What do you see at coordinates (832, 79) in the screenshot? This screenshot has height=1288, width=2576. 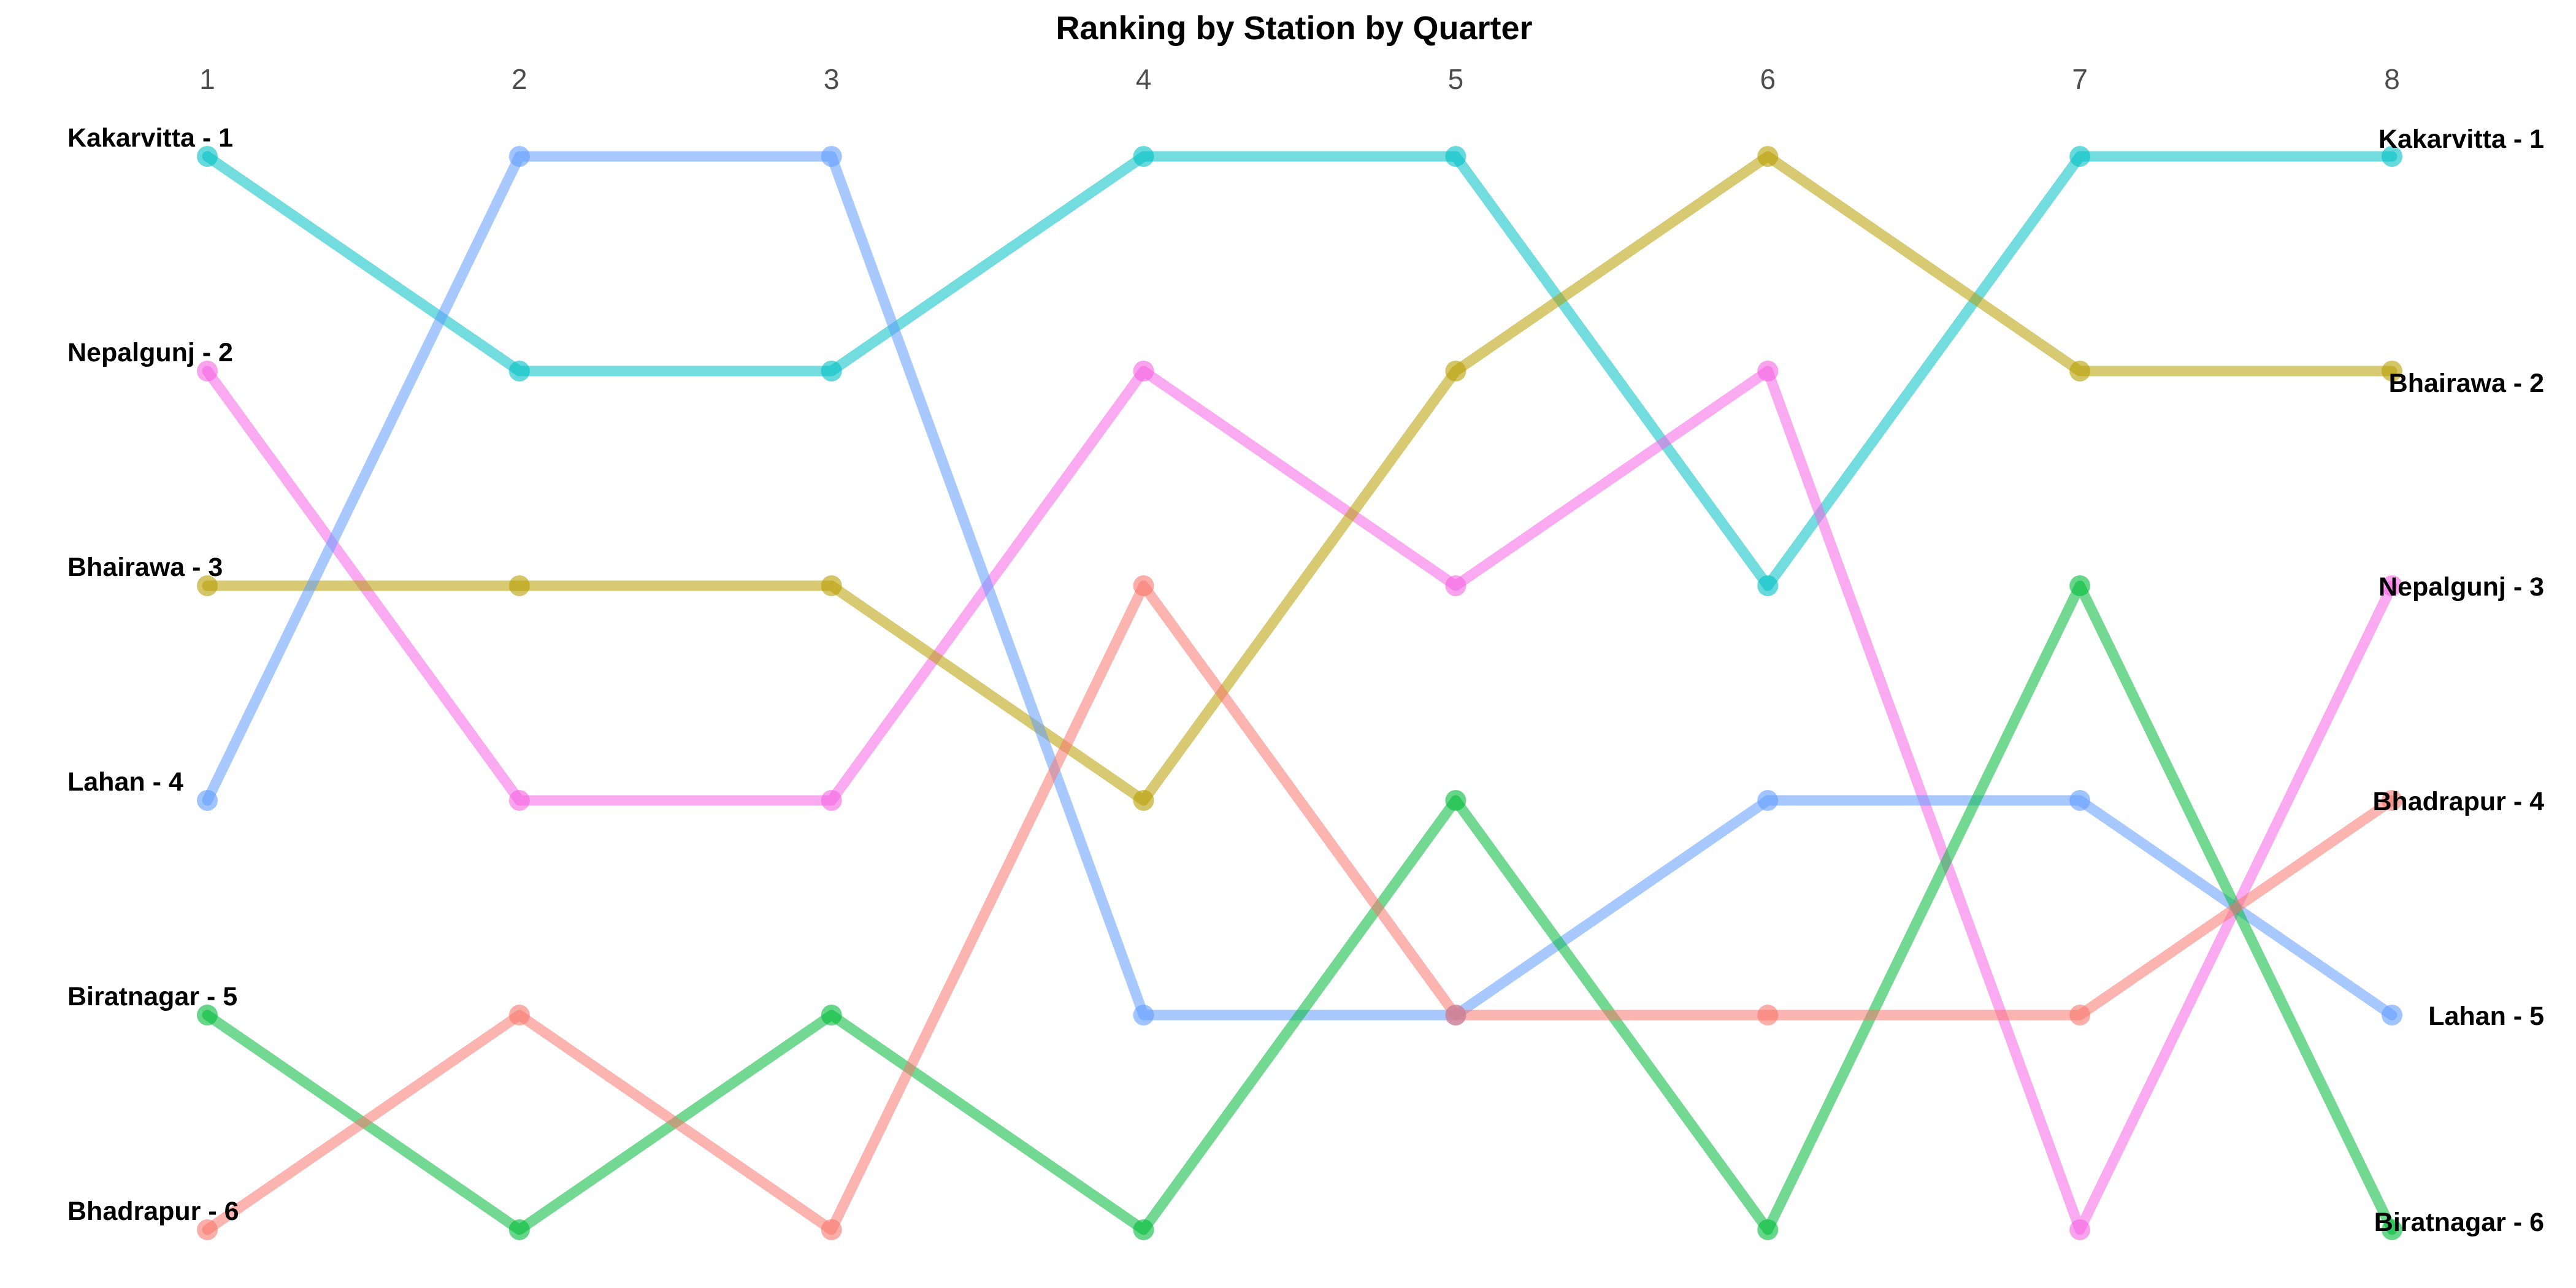 I see `x-tick-label-3: 3` at bounding box center [832, 79].